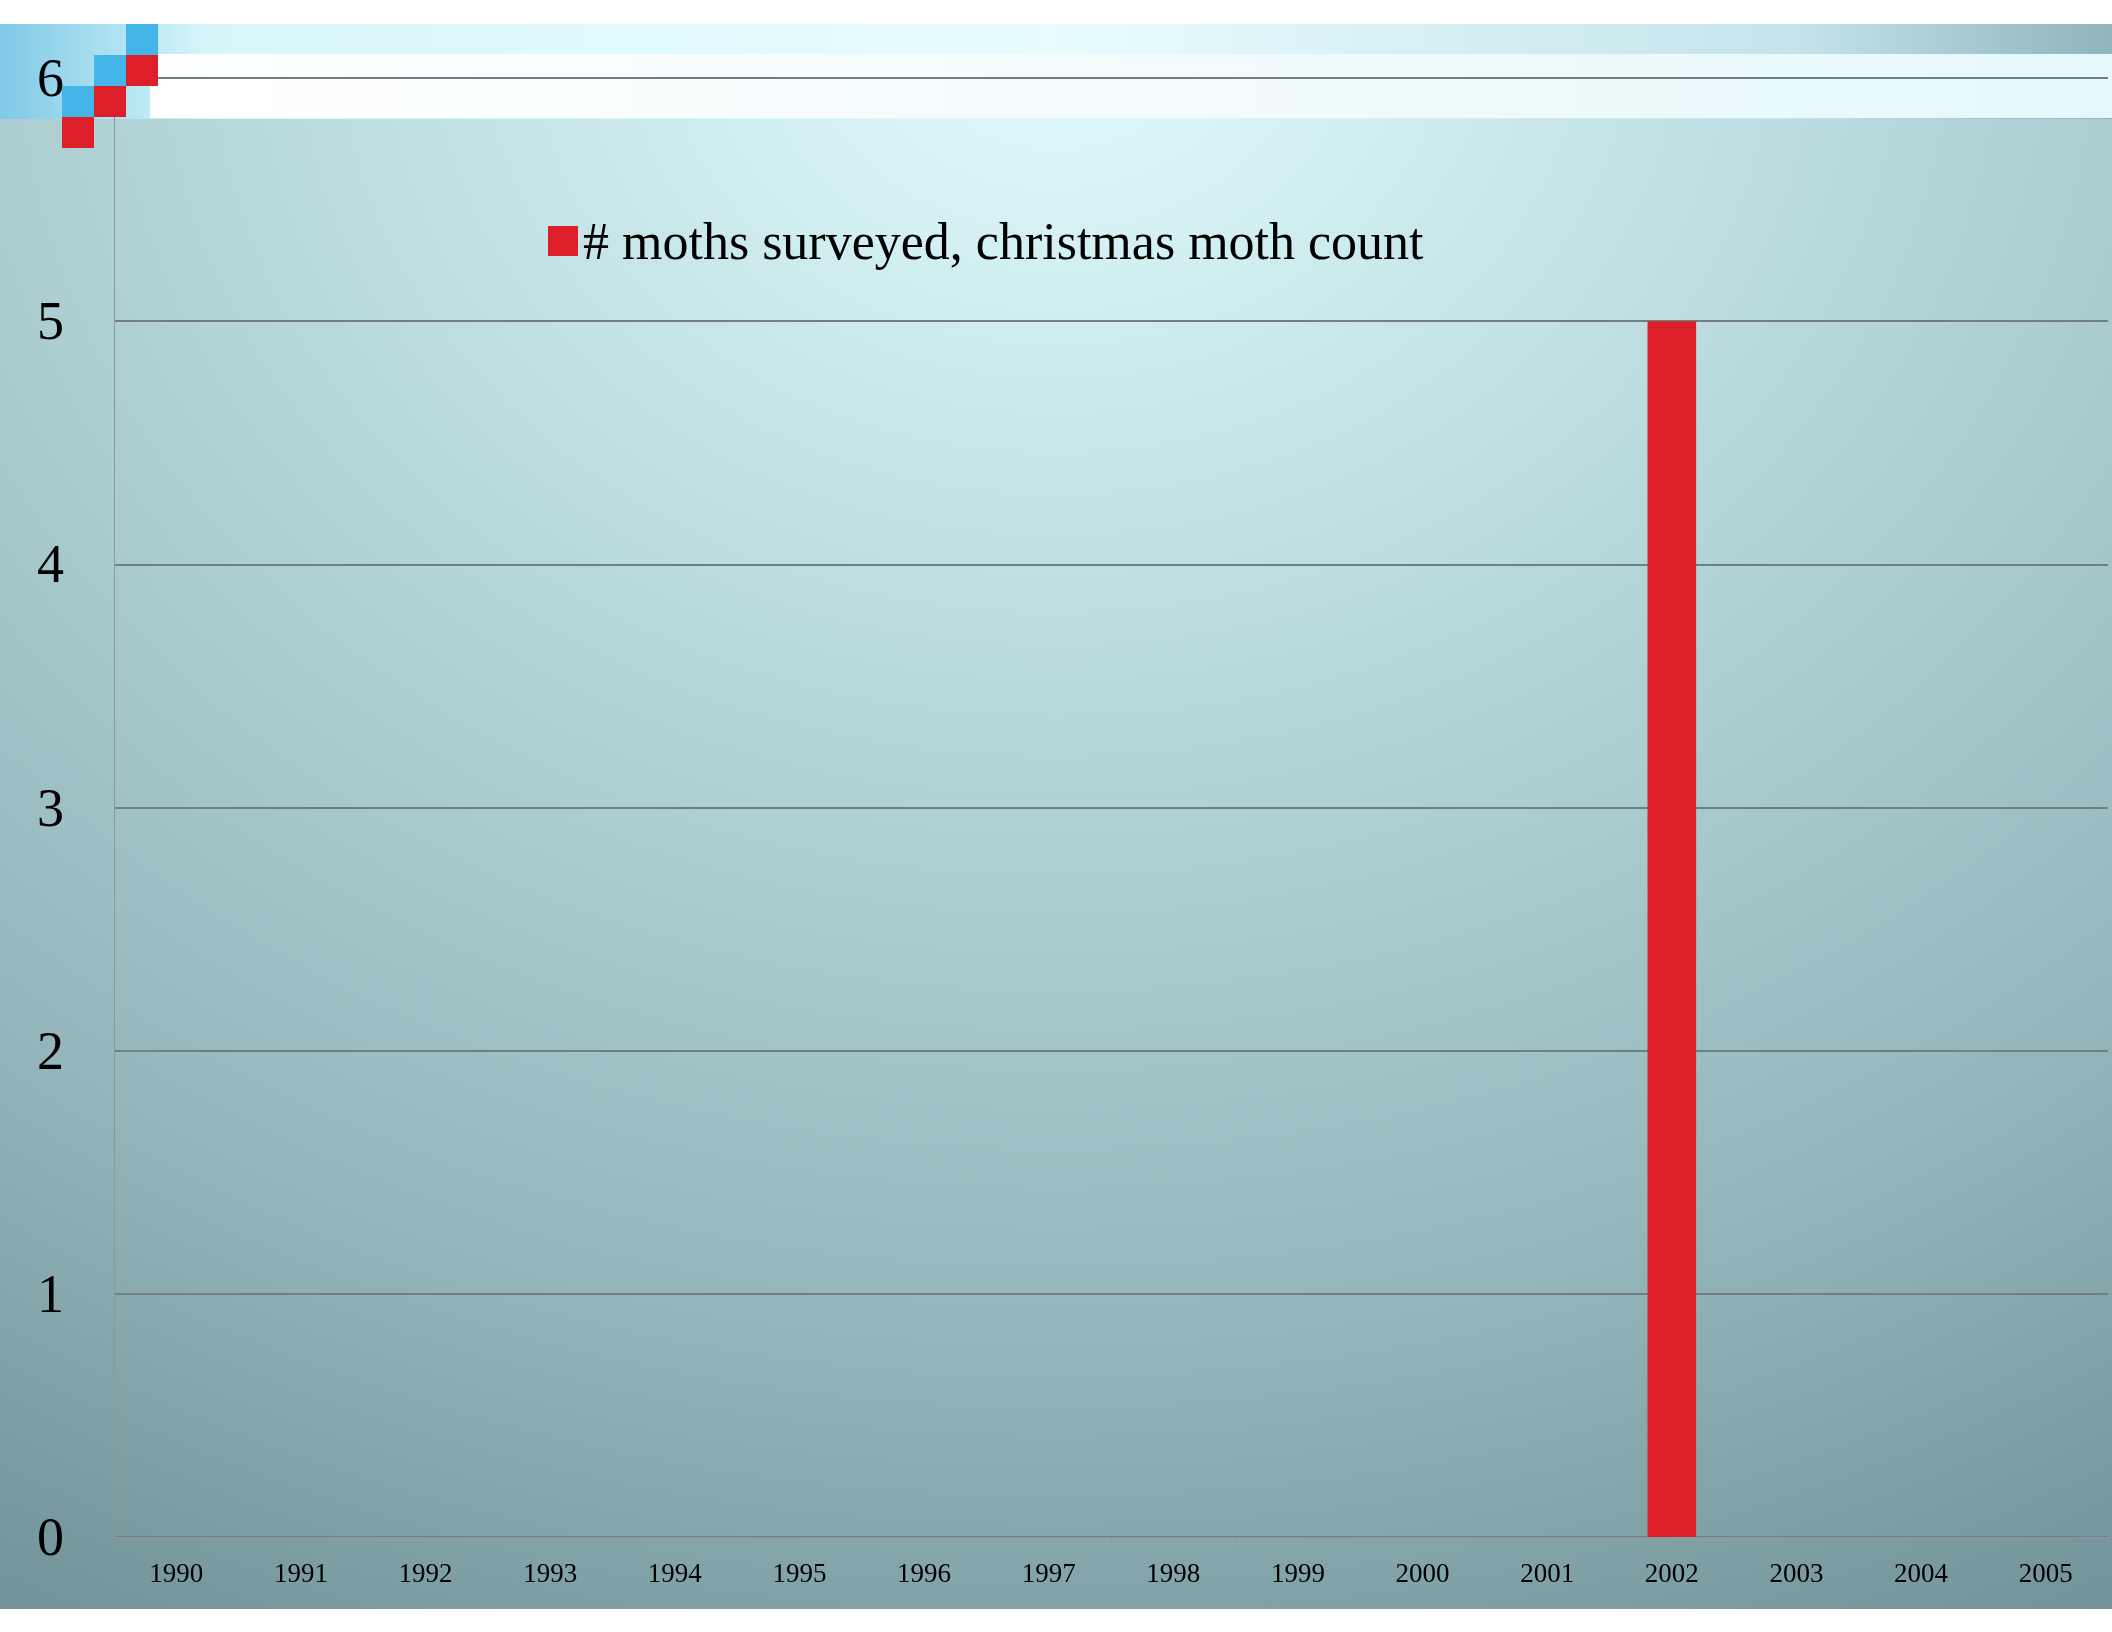  What do you see at coordinates (1173, 1572) in the screenshot?
I see `x-tick-label: 1998` at bounding box center [1173, 1572].